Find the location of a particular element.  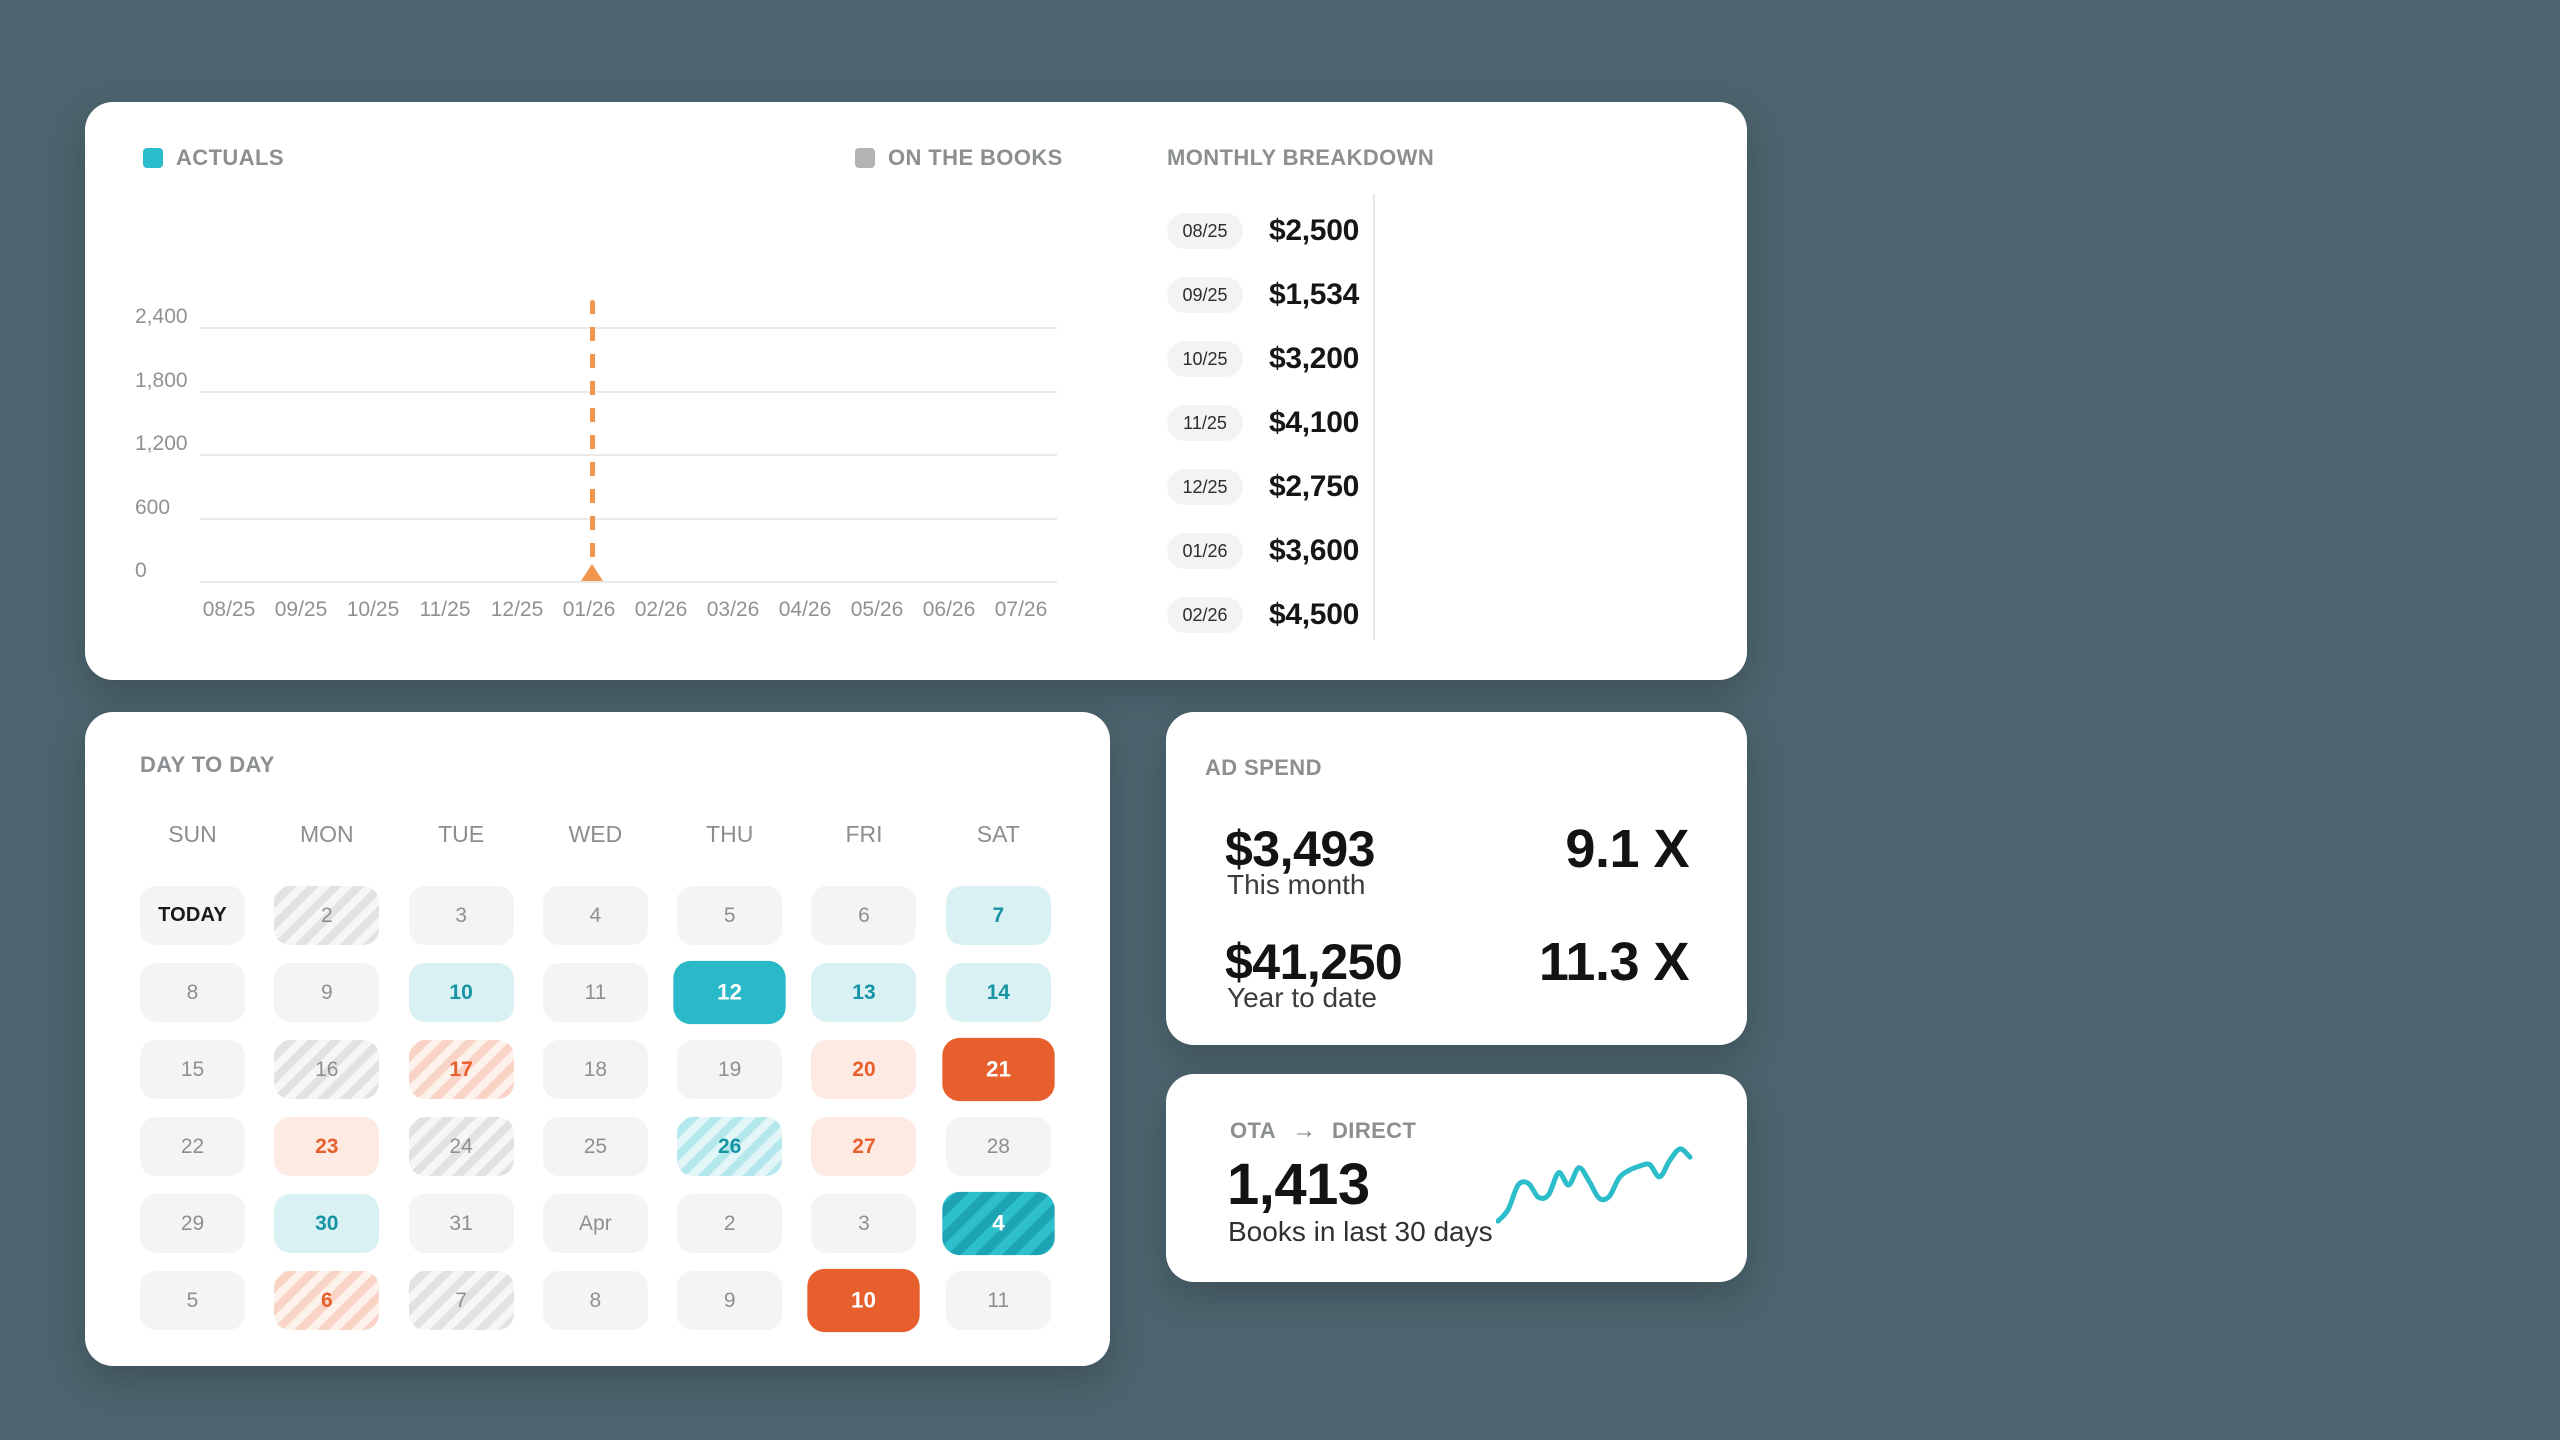

legend-item-on-the-books: ON THE BOOKS is located at coordinates (959, 158).